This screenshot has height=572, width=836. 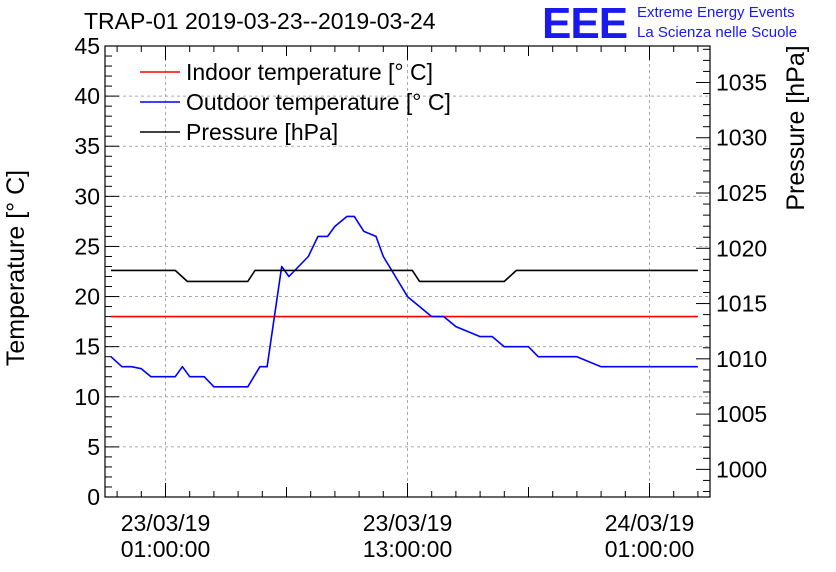 I want to click on left-tick-label: 35, so click(x=87, y=146).